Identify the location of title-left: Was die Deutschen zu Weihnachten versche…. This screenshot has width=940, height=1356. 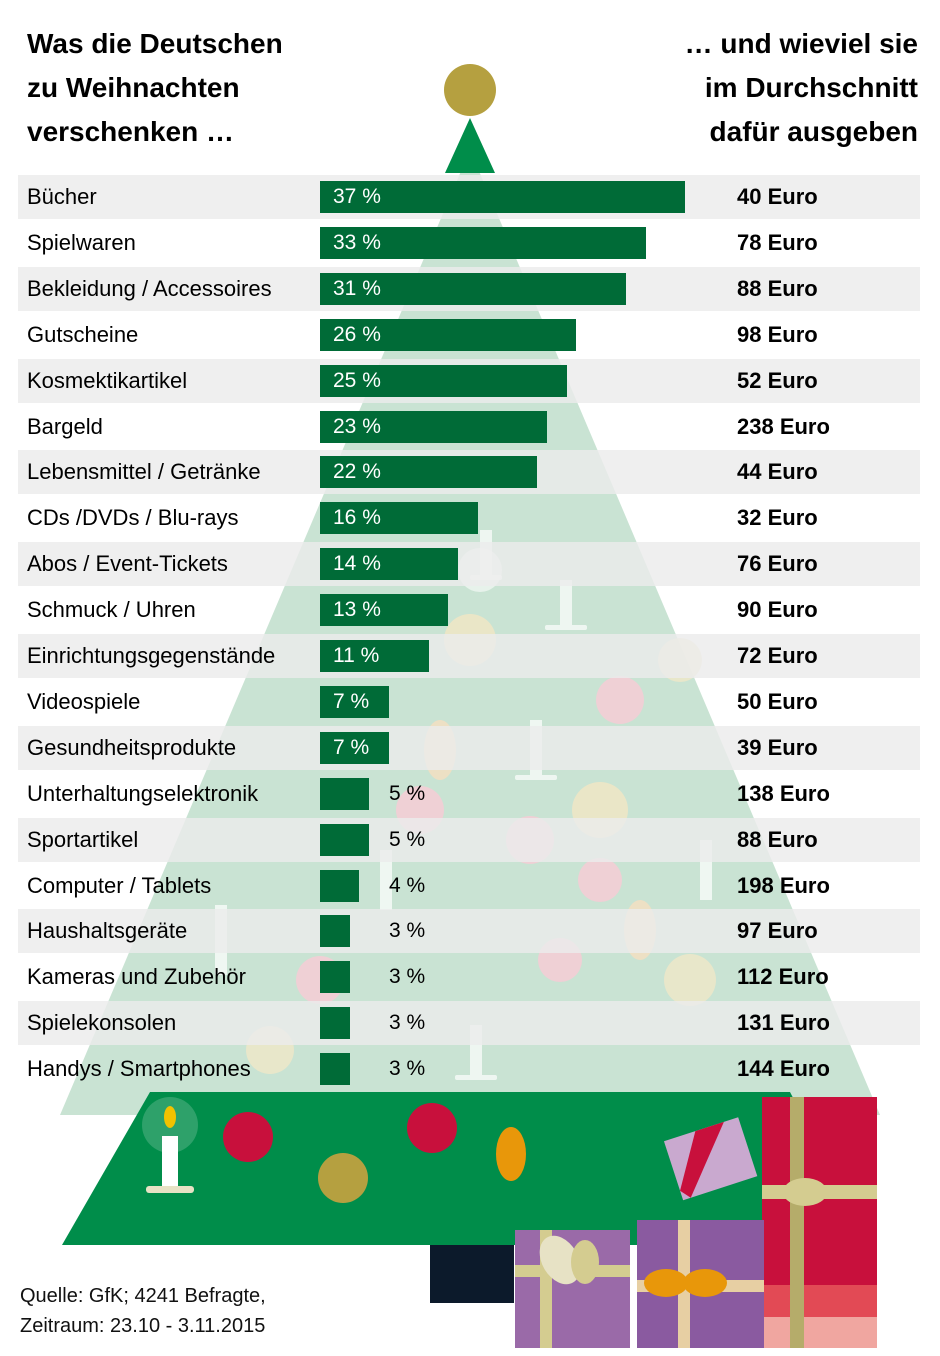
(155, 87).